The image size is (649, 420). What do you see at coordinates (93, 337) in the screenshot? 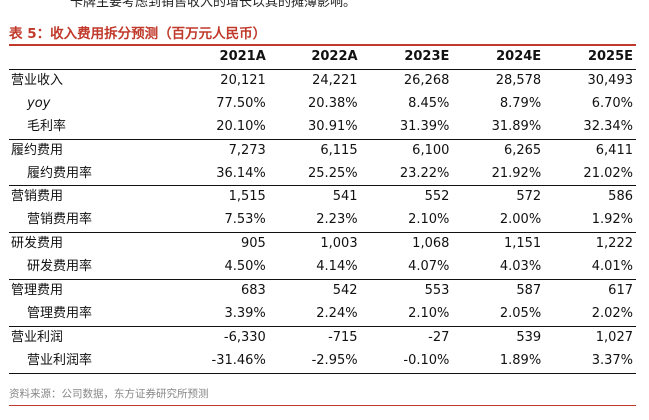
I see `row-label: 营业利润` at bounding box center [93, 337].